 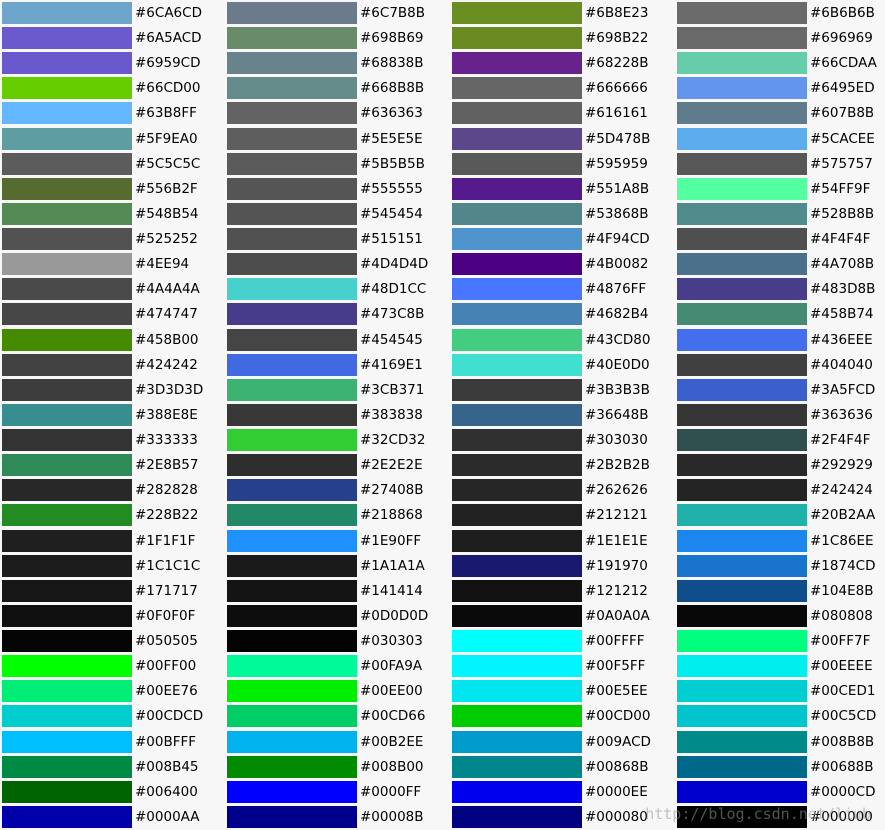 I want to click on color-cell: #68228B, so click(x=562, y=63).